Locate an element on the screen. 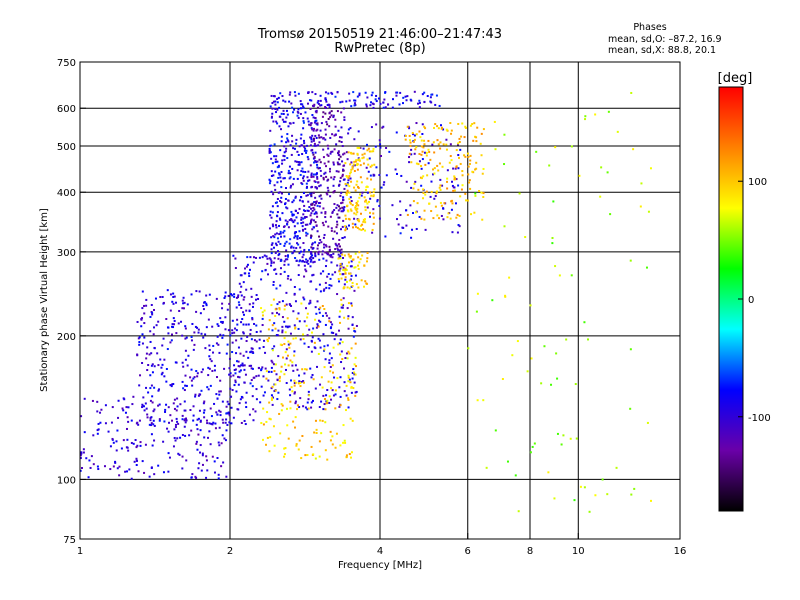  y-axis-label: Stationary phase Virtual Height [km] is located at coordinates (44, 300).